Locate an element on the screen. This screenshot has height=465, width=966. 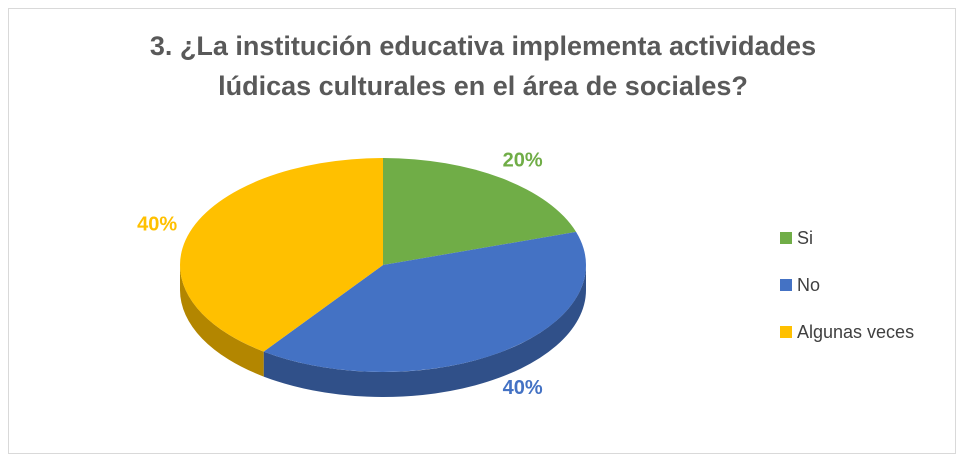
value-label: 20% is located at coordinates (523, 160).